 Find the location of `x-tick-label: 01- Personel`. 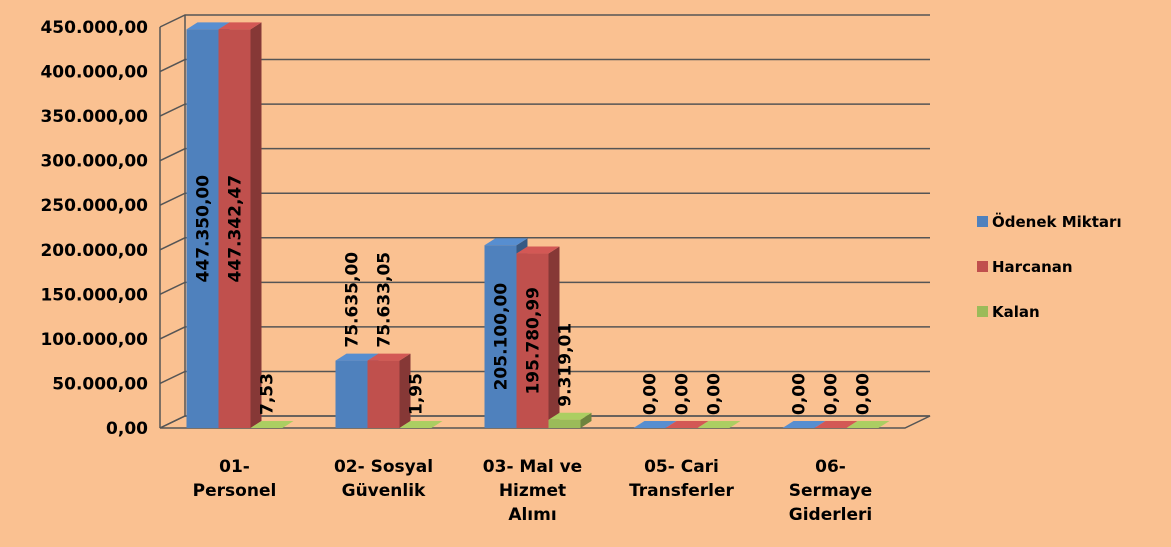

x-tick-label: 01- Personel is located at coordinates (235, 479).